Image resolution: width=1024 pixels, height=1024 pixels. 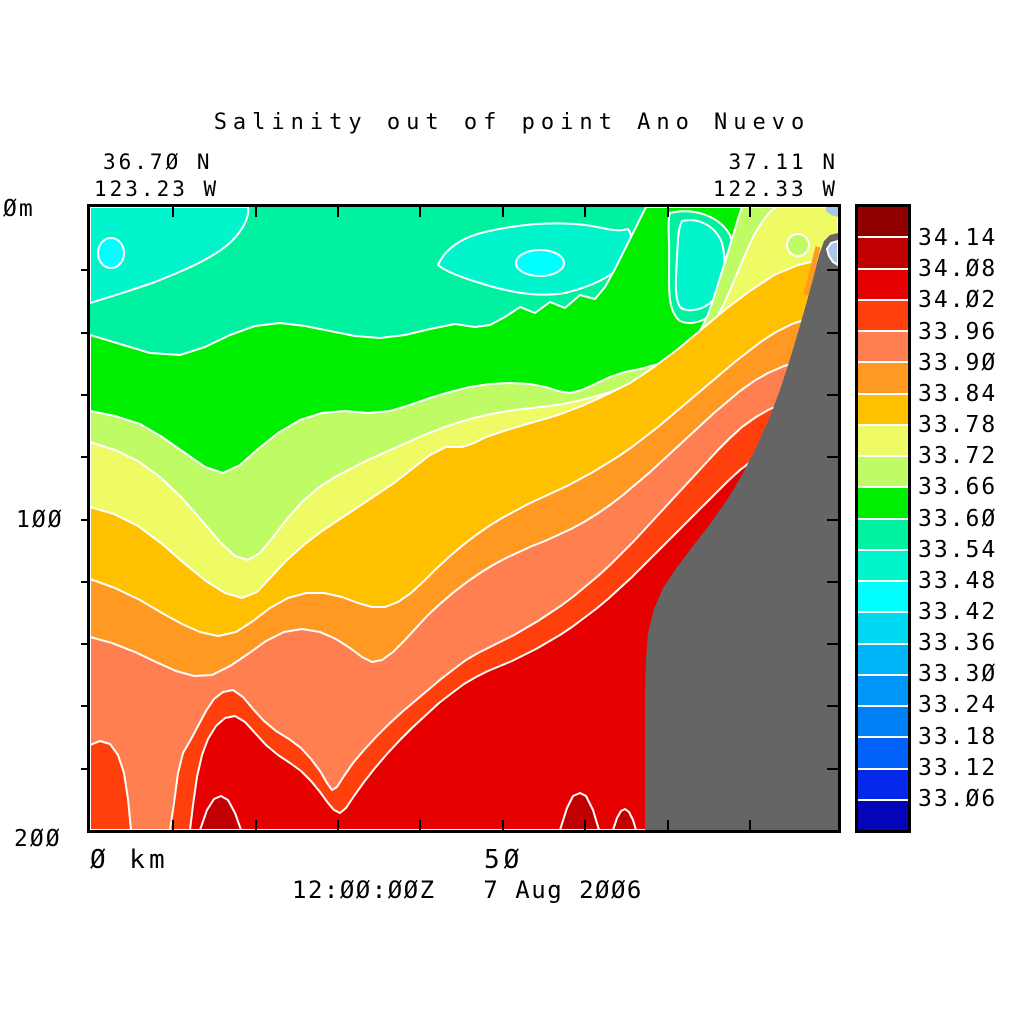 I want to click on pocket-34.08-mid, so click(x=579, y=811).